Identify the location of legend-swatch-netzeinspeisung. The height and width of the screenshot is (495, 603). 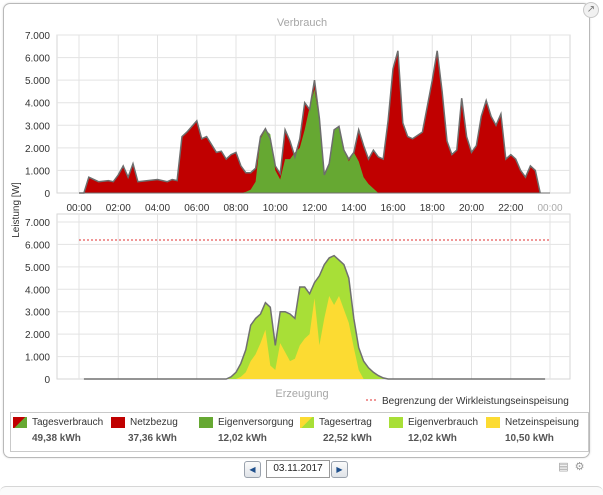
(493, 422).